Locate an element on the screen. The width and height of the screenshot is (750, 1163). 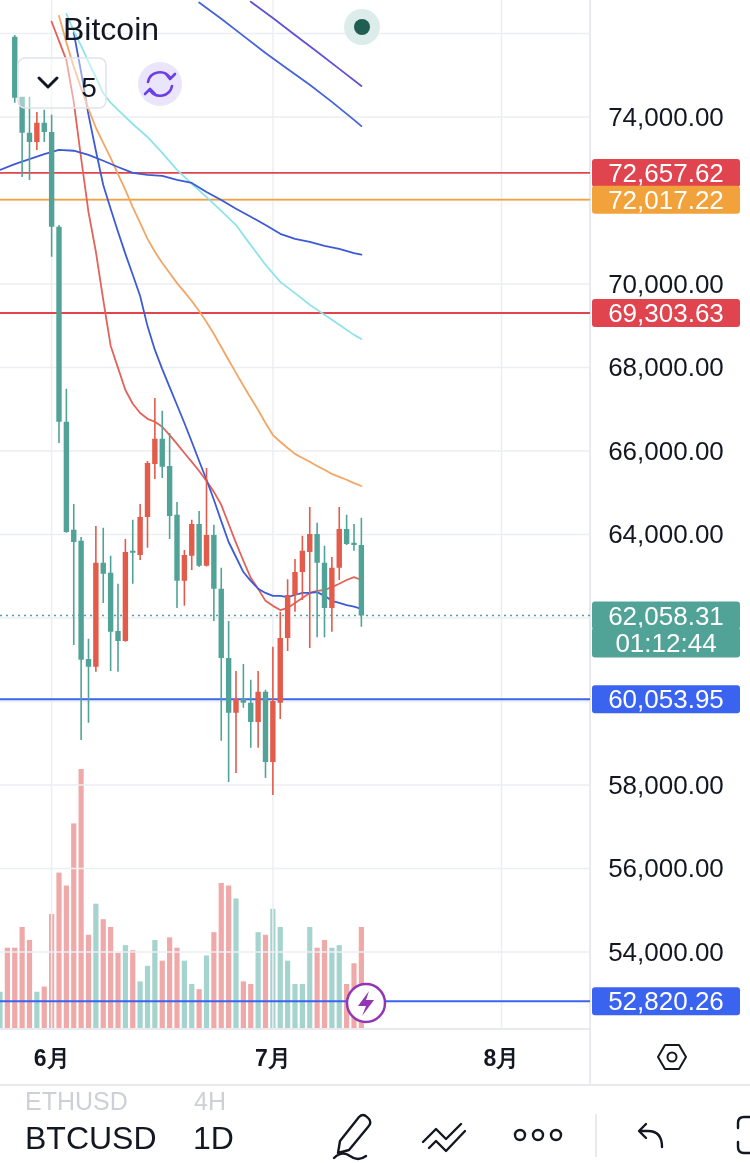
ref-line-label: 69,303.63 is located at coordinates (666, 313).